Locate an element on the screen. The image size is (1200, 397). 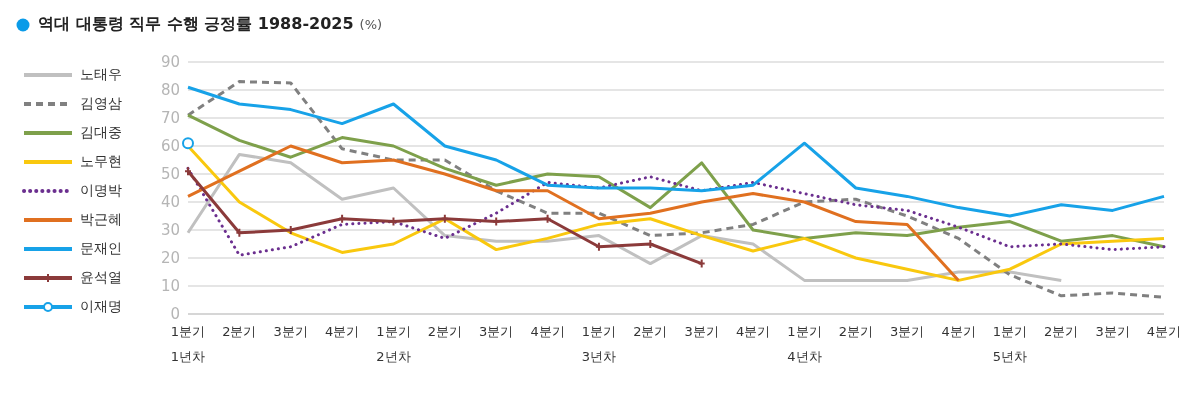
legend-label: 김대중 is located at coordinates (101, 132).